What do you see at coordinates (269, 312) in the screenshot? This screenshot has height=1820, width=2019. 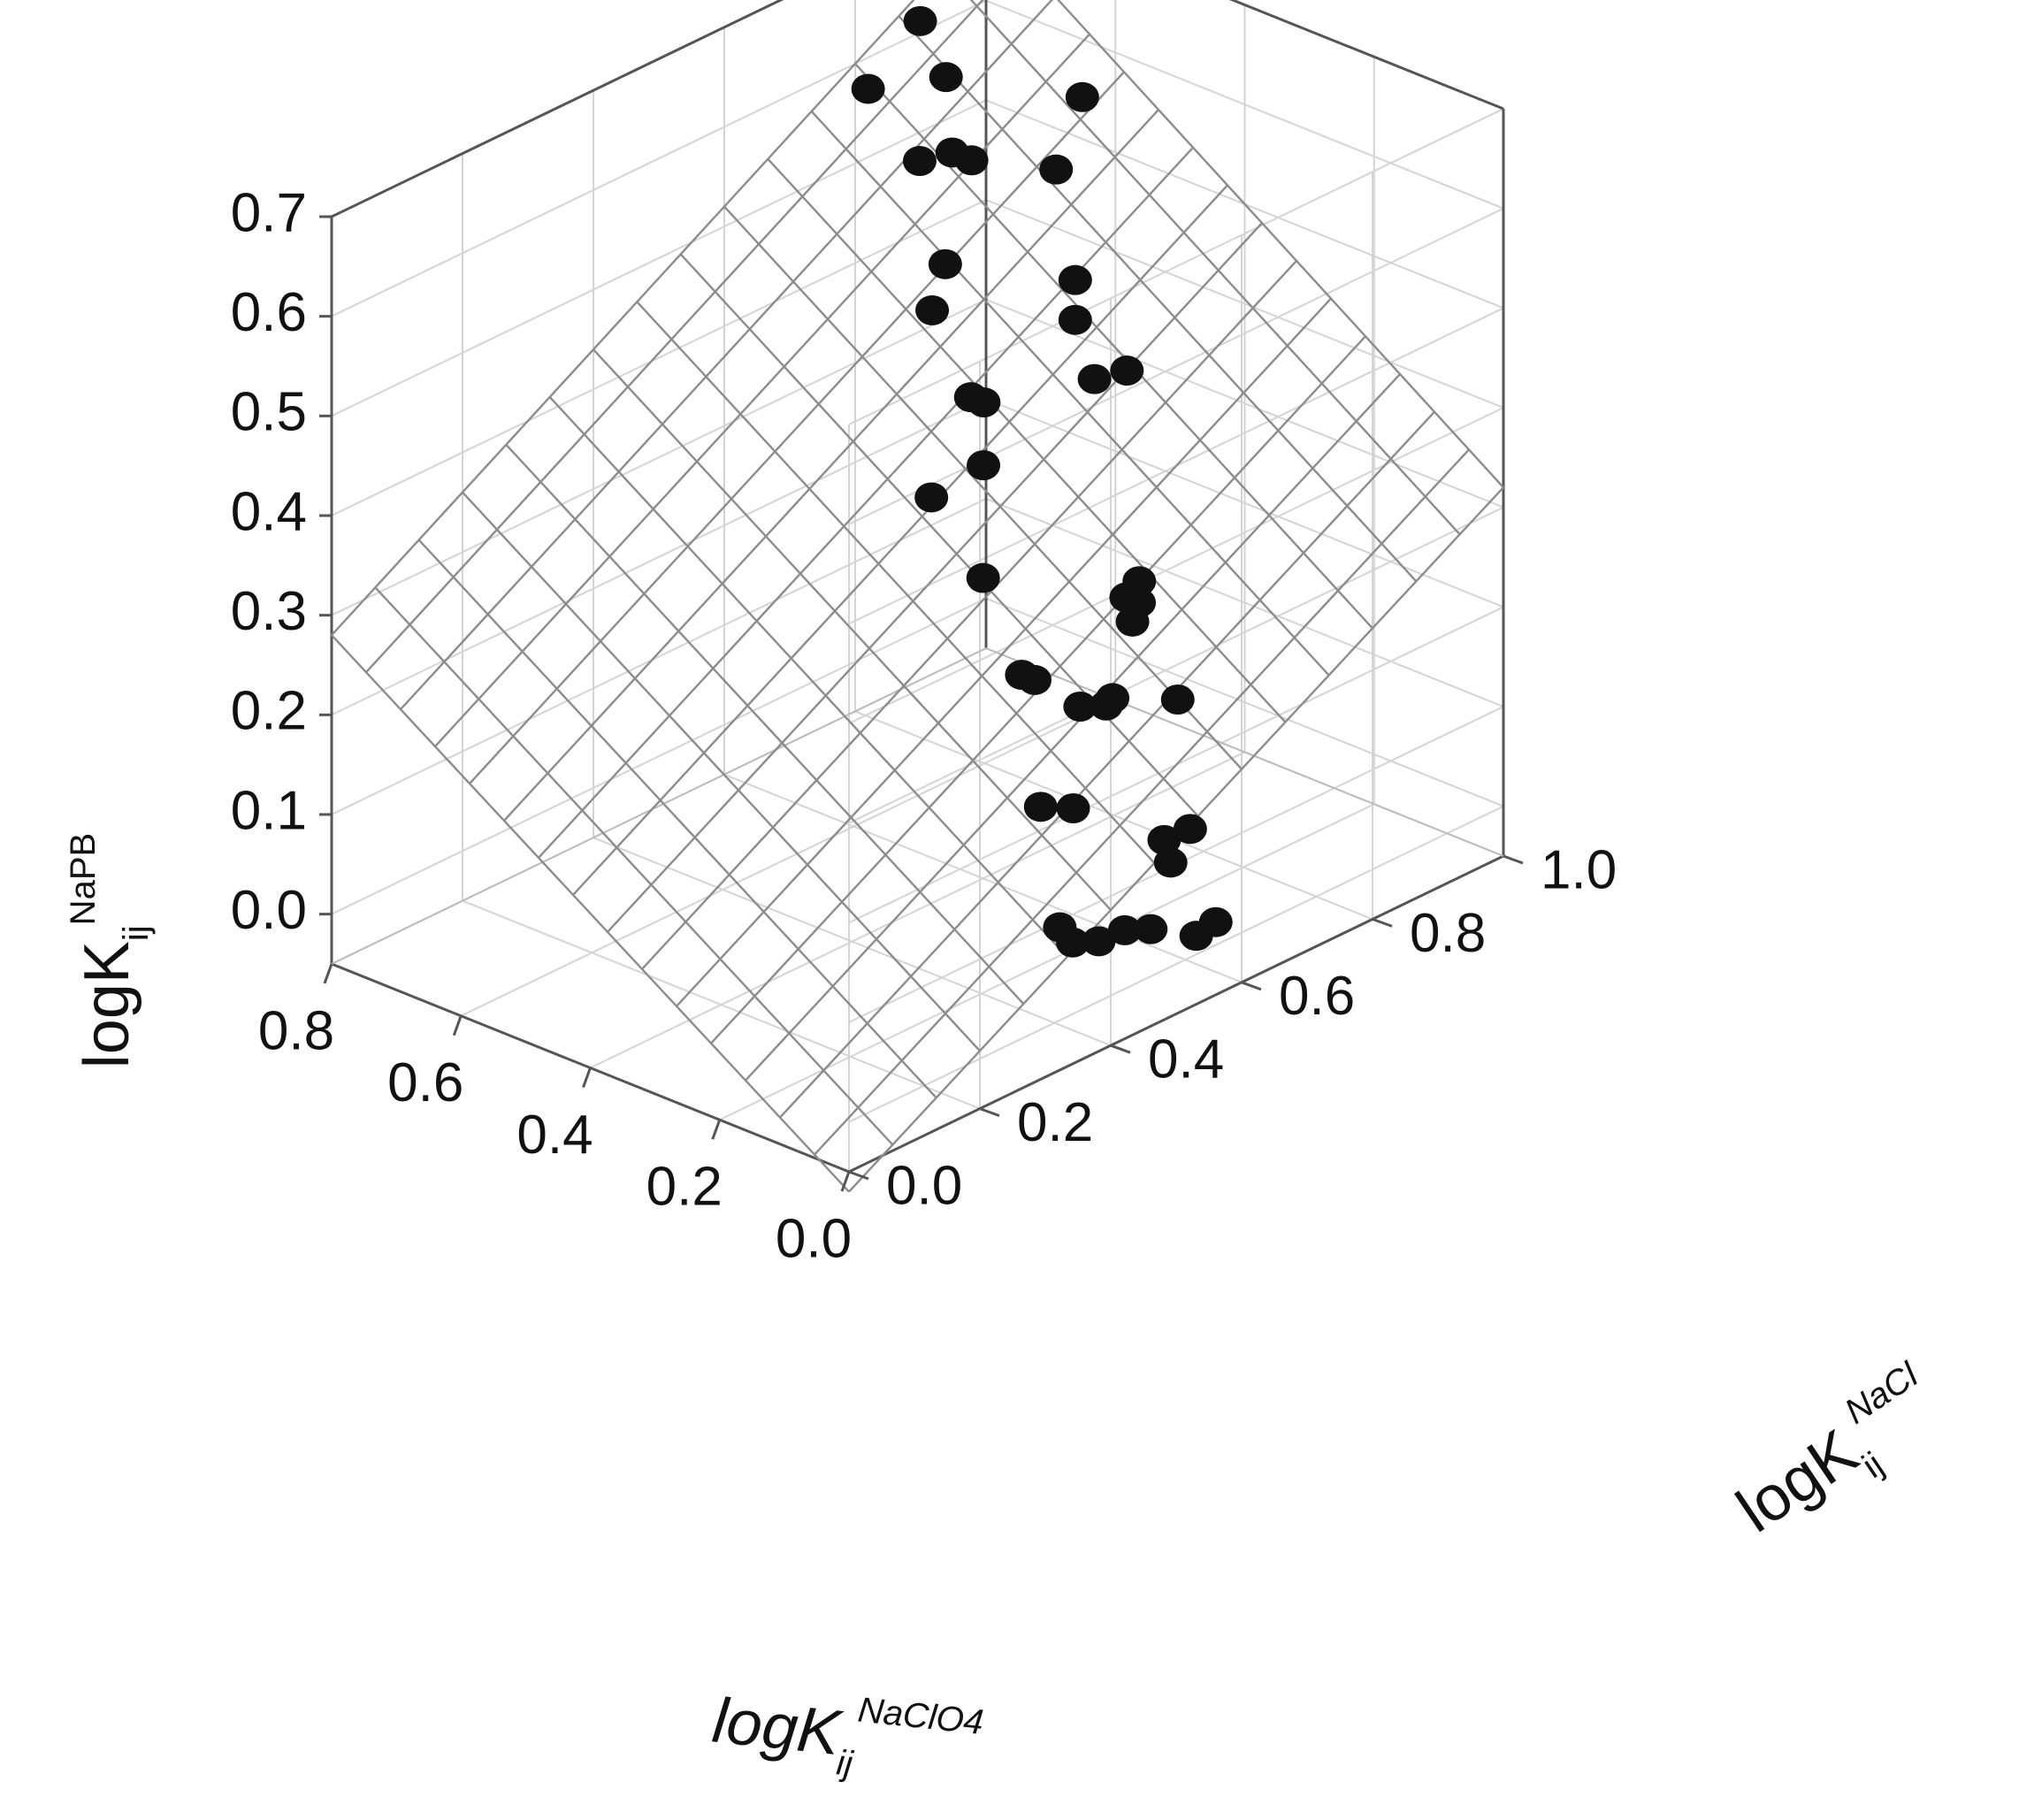 I see `z-tick-label: 0.6` at bounding box center [269, 312].